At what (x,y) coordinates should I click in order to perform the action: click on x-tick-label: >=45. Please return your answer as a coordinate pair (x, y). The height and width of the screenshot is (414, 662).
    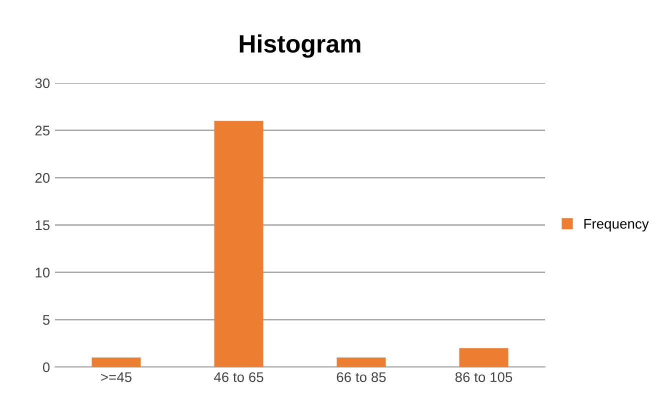
    Looking at the image, I should click on (116, 377).